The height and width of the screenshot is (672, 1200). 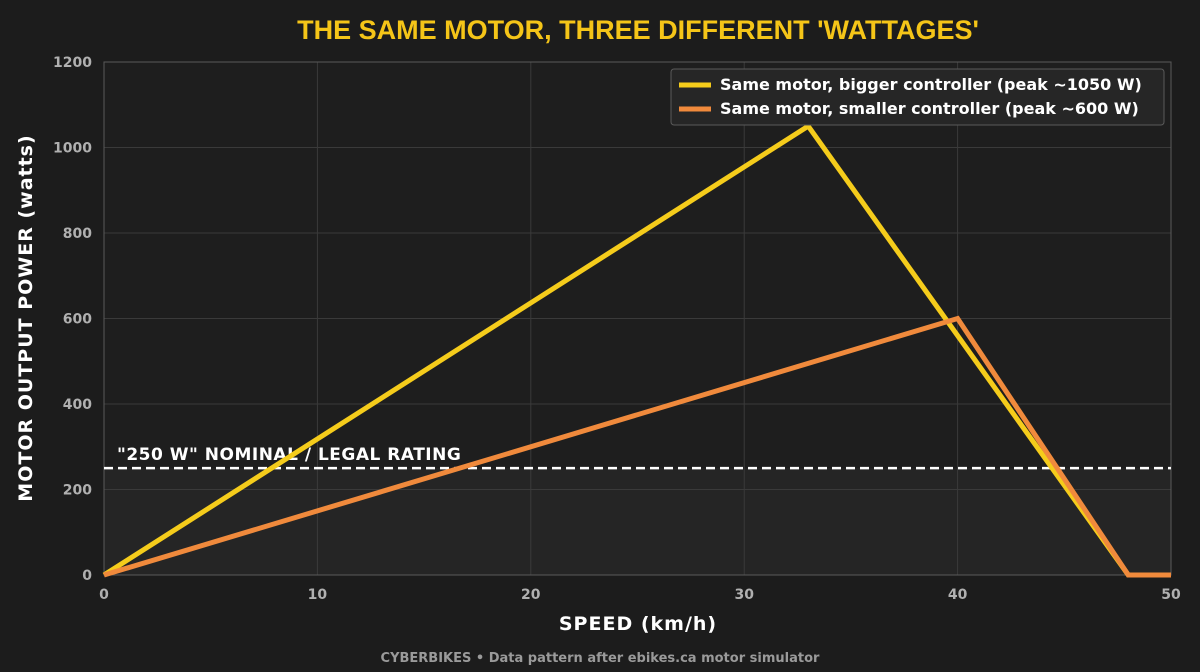 What do you see at coordinates (72, 149) in the screenshot?
I see `y-tick-label: 1000` at bounding box center [72, 149].